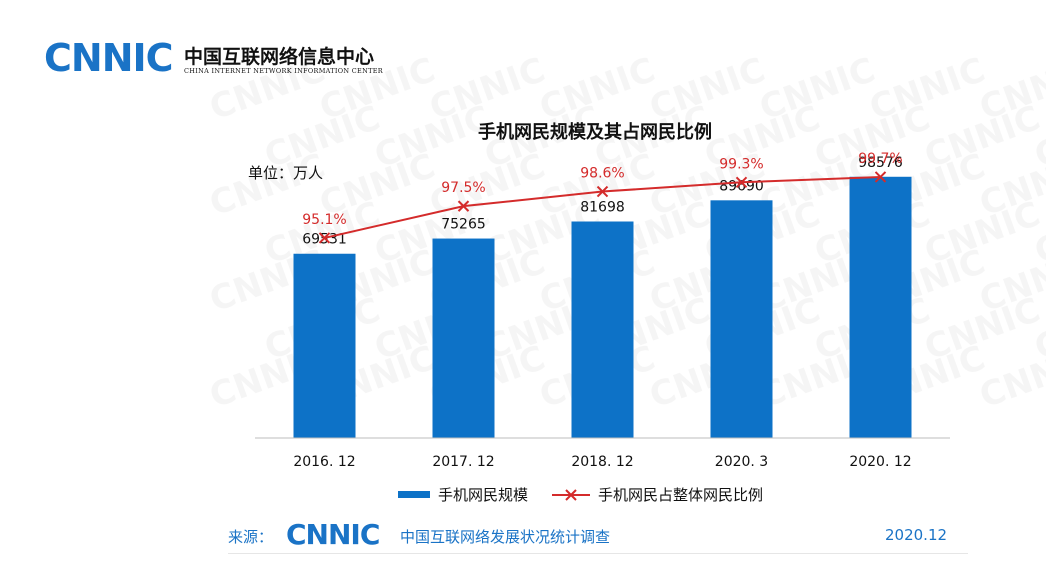 The image size is (1046, 571). Describe the element at coordinates (595, 132) in the screenshot. I see `chart-title: 手机网民规模及其占网民比例` at that location.